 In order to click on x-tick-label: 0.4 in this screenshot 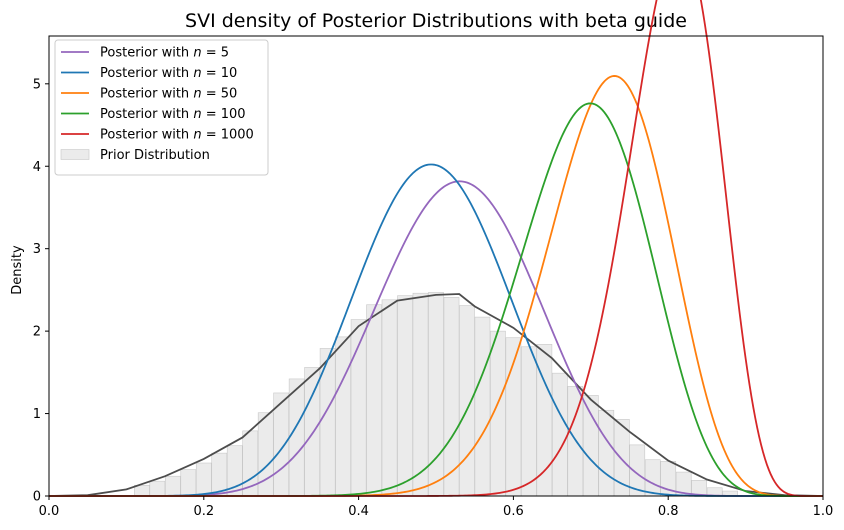, I will do `click(358, 511)`.